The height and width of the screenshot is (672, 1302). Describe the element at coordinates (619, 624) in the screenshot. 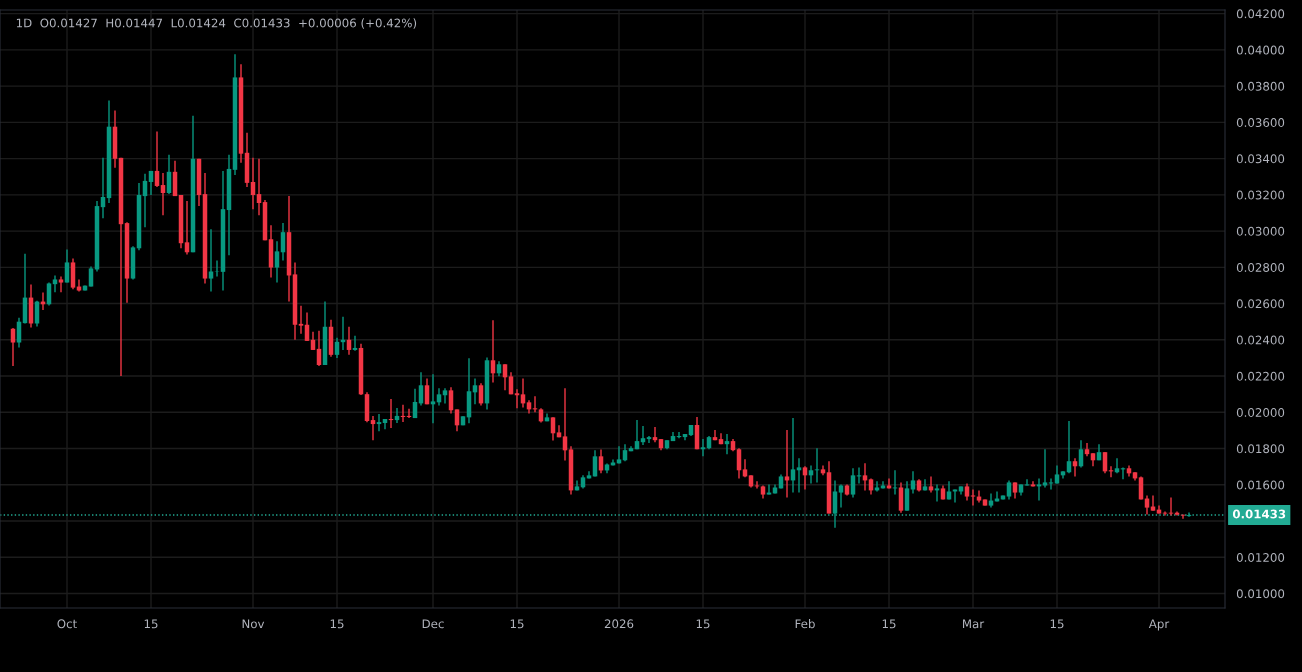

I see `x-tick-label: 2026` at that location.